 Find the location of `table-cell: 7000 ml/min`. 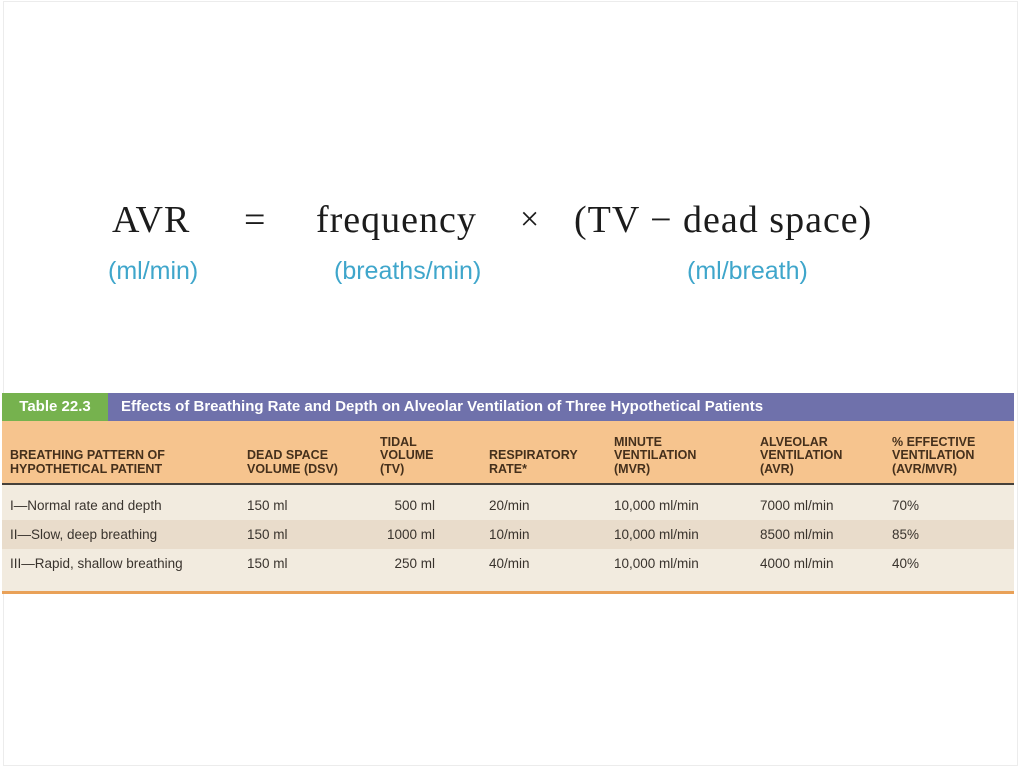

table-cell: 7000 ml/min is located at coordinates (797, 505).